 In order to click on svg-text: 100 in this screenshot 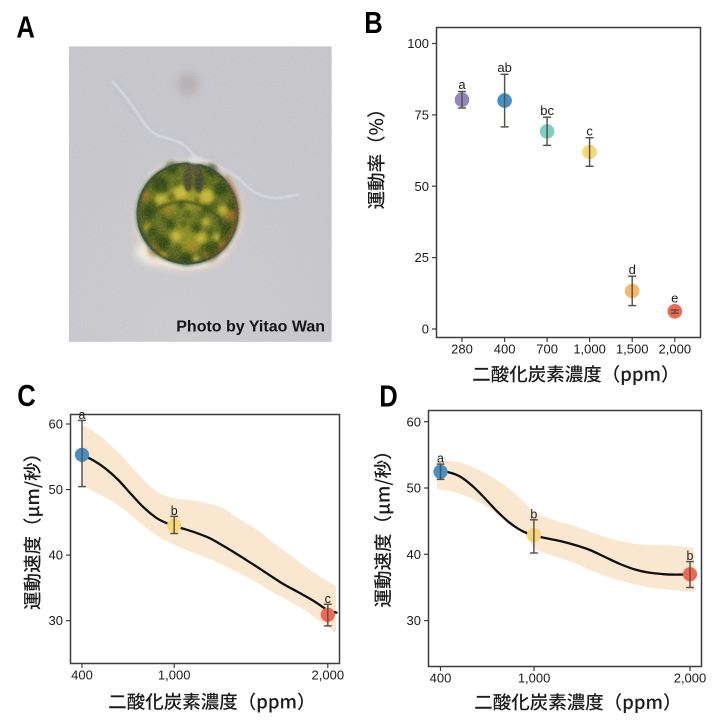, I will do `click(418, 43)`.